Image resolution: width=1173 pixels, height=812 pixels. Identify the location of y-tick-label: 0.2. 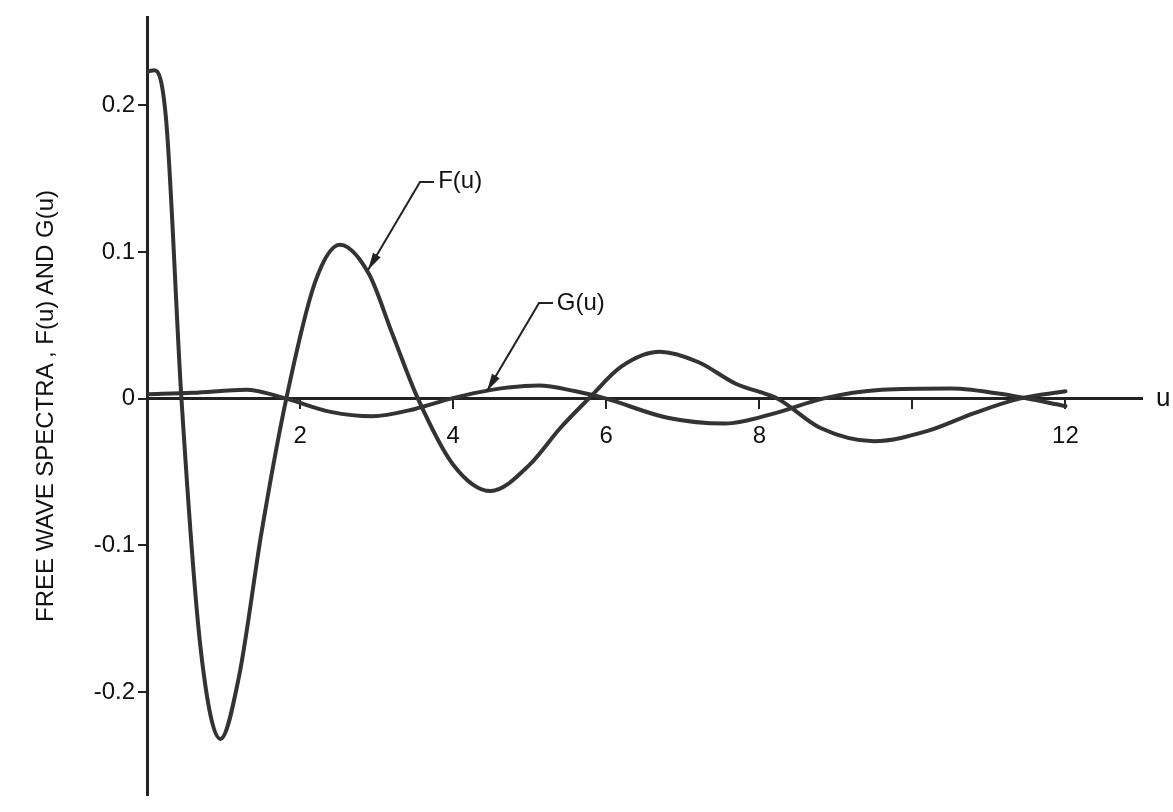
(118, 104).